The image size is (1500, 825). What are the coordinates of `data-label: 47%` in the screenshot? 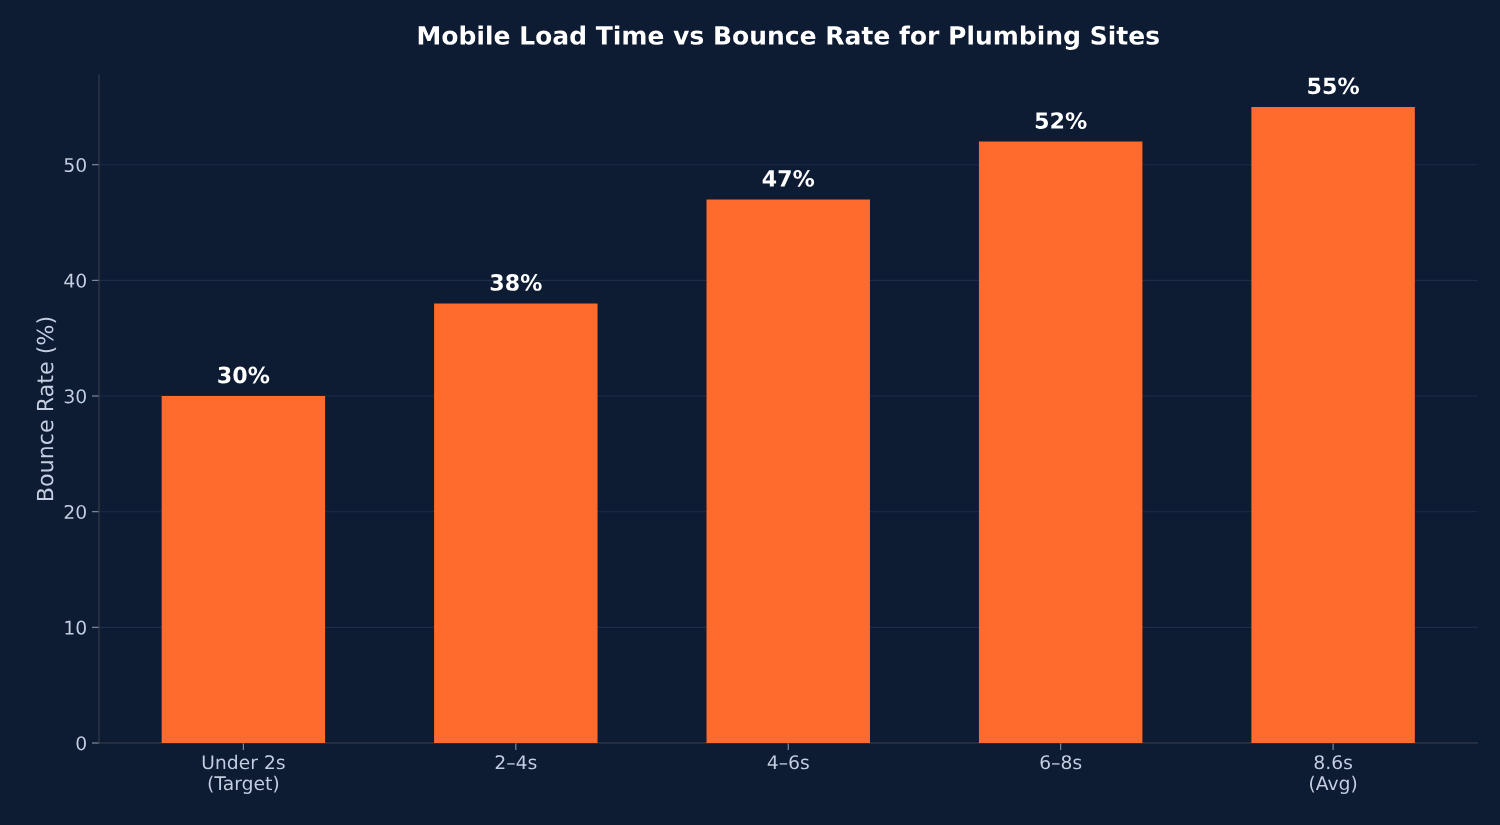 It's located at (788, 178).